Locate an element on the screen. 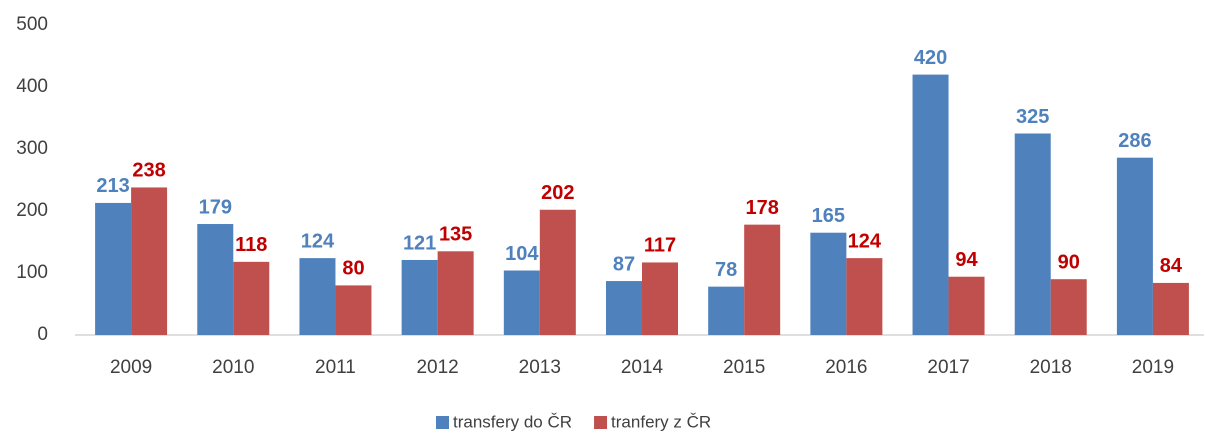  x-tick-label: 2017 is located at coordinates (948, 367).